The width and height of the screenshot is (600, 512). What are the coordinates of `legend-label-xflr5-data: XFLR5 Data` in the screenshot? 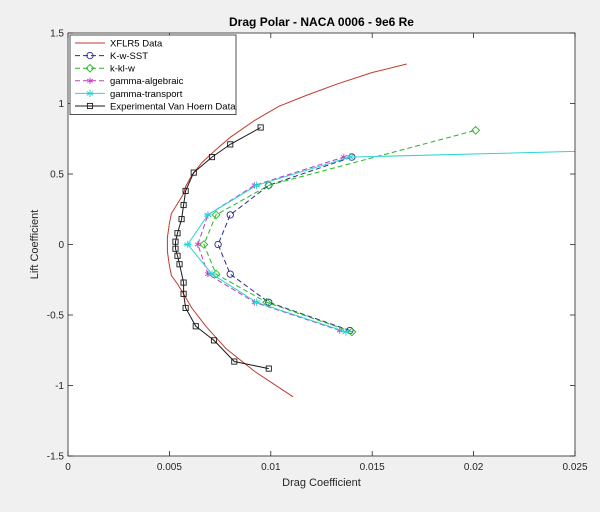 It's located at (136, 43).